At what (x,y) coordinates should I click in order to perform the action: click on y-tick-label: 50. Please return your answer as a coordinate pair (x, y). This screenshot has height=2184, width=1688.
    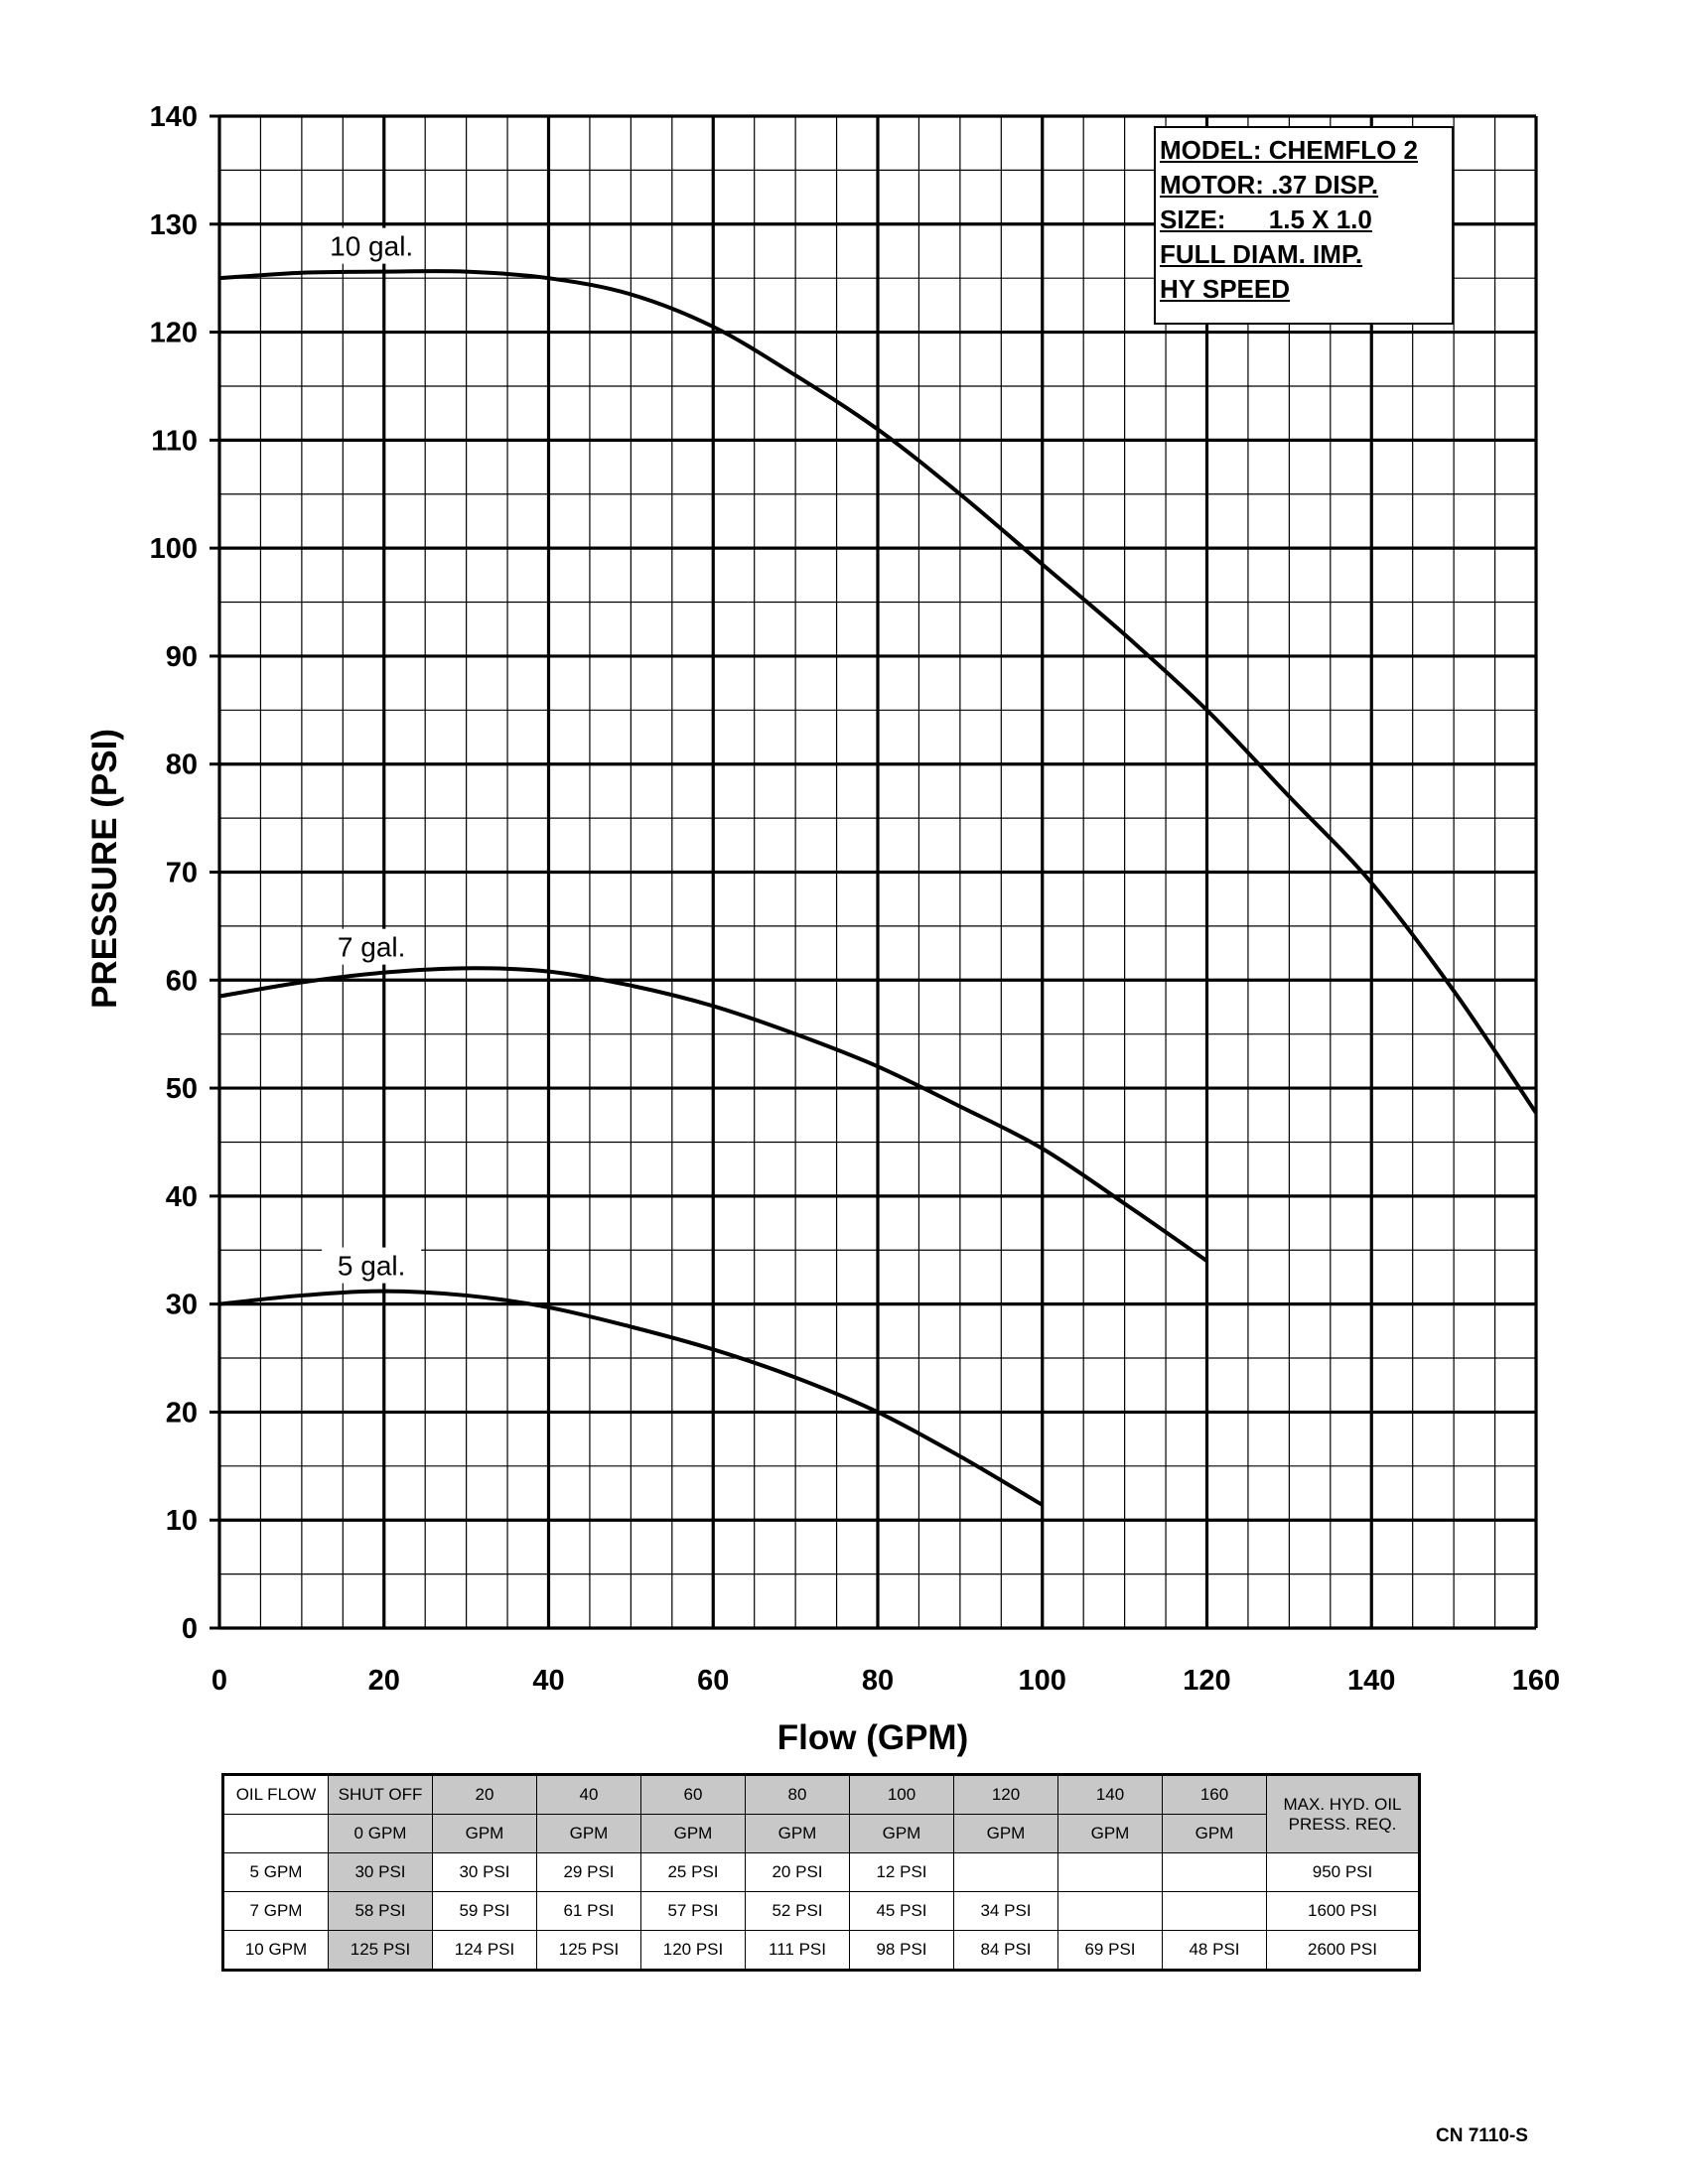
    Looking at the image, I should click on (182, 1089).